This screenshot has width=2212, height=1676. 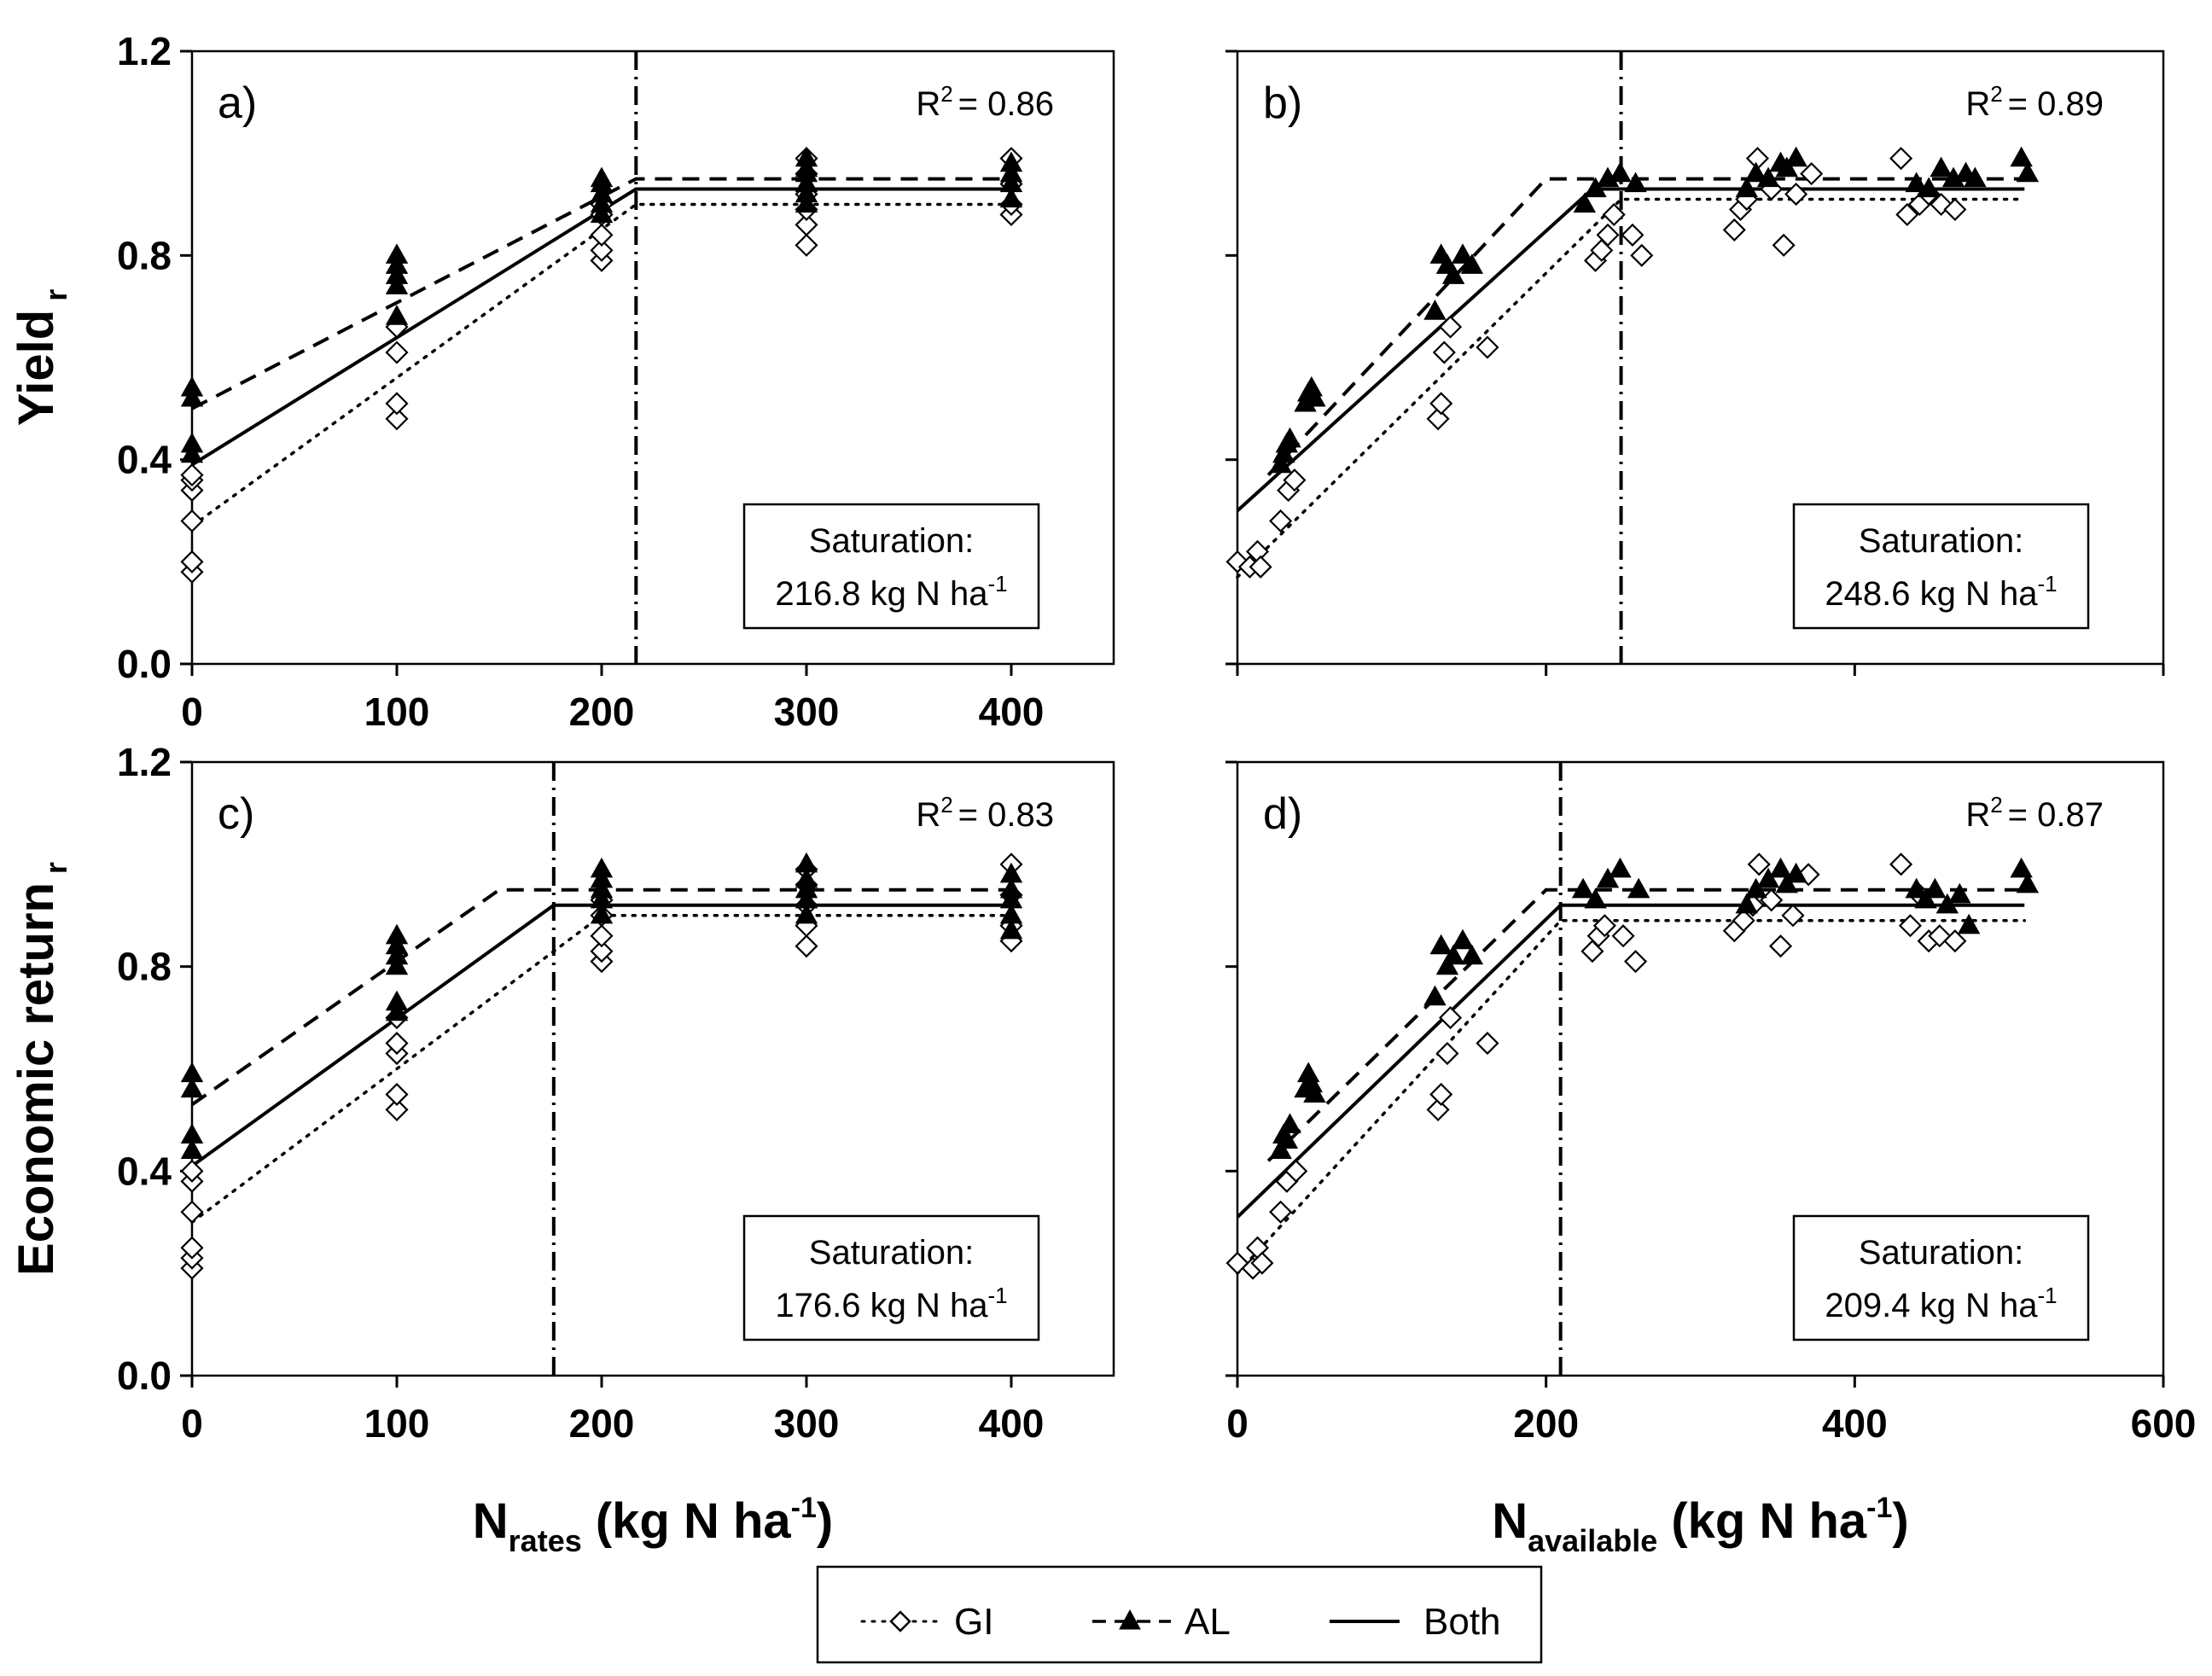 What do you see at coordinates (144, 51) in the screenshot?
I see `y-tick-label: 1.2` at bounding box center [144, 51].